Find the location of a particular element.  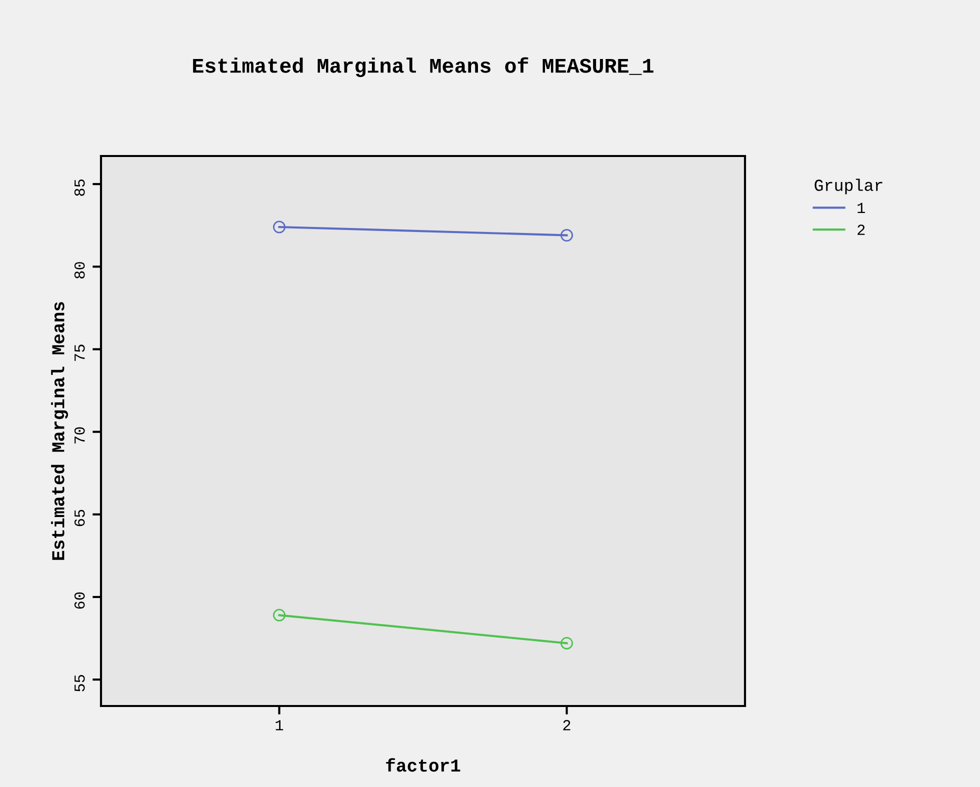

y-tick-label: 80 is located at coordinates (79, 270).